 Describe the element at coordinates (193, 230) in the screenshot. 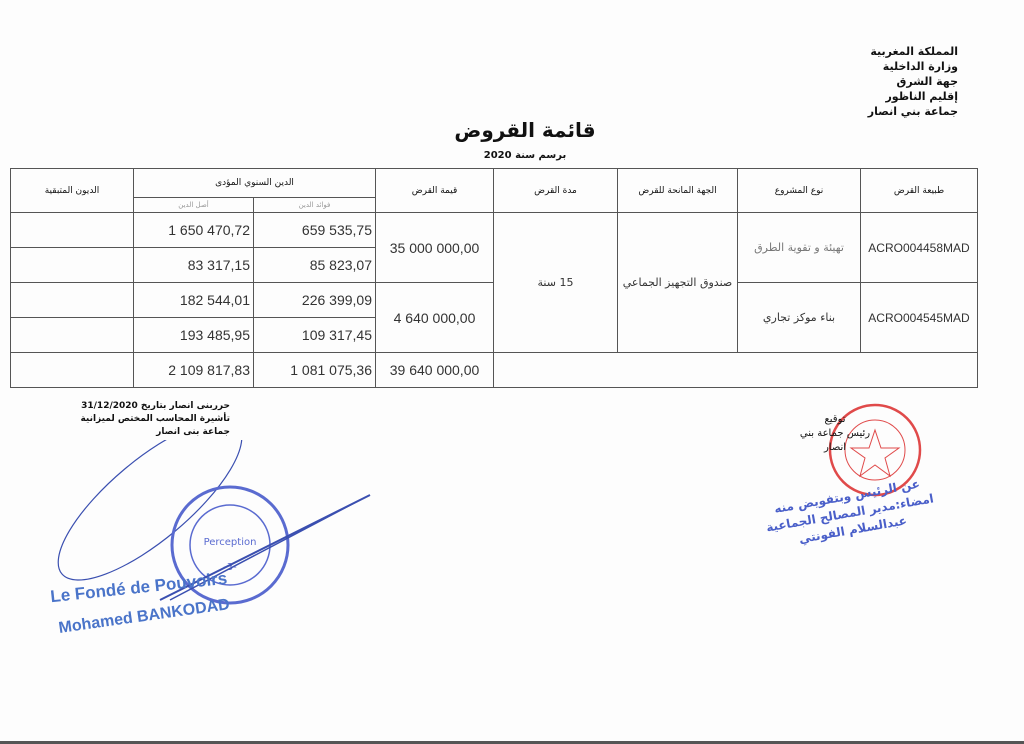

I see `principal-cell: 1 650 470,72` at that location.